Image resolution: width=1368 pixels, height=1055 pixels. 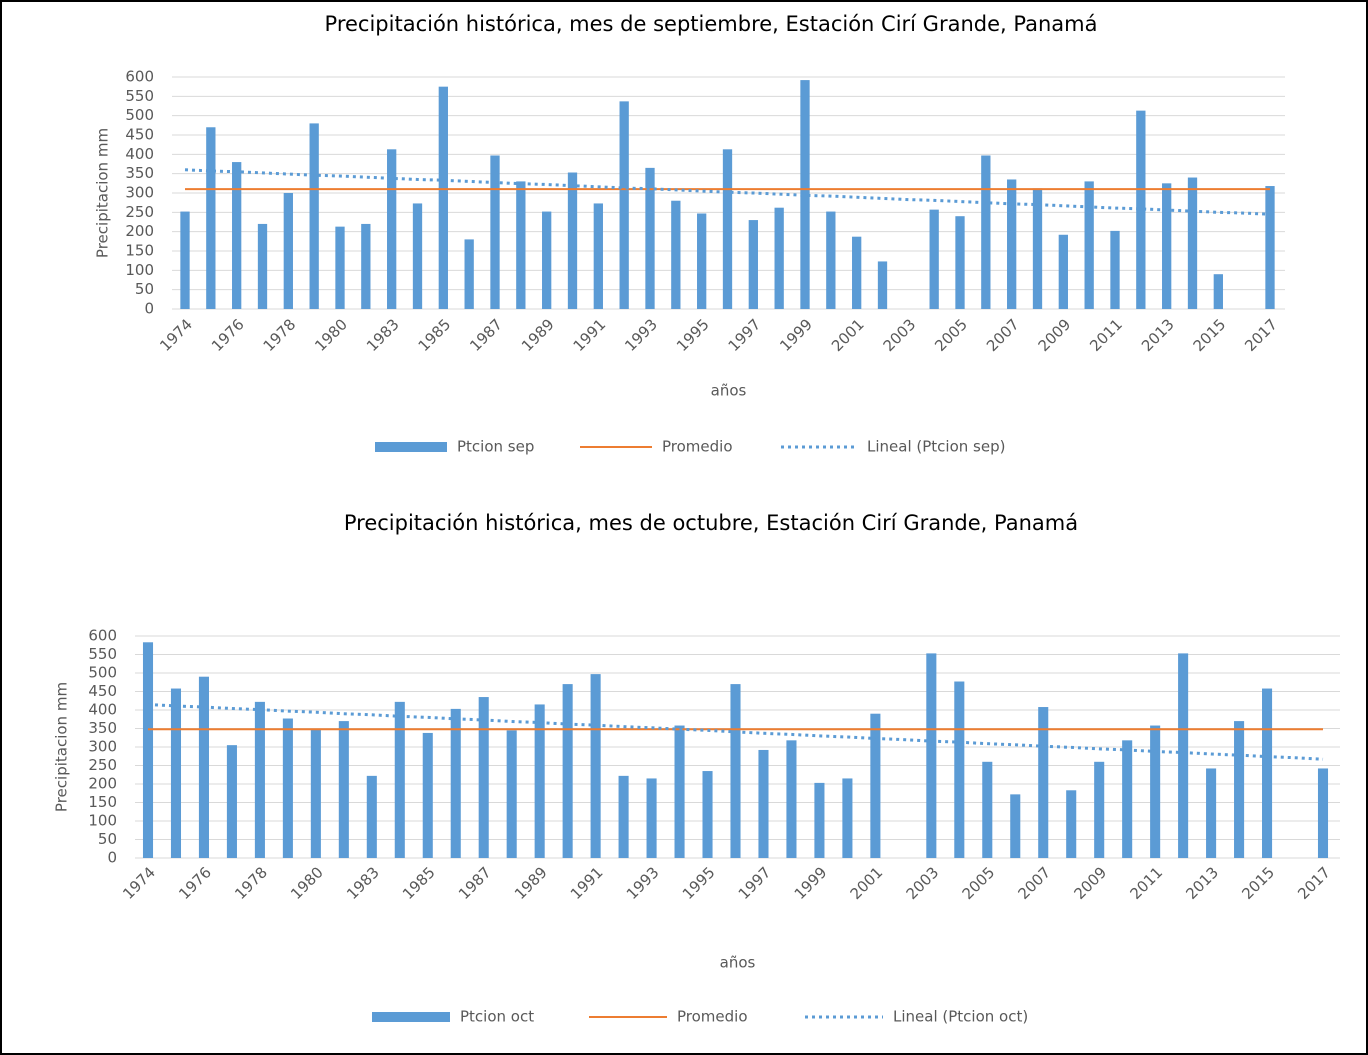 What do you see at coordinates (411, 1017) in the screenshot?
I see `legend-swatch` at bounding box center [411, 1017].